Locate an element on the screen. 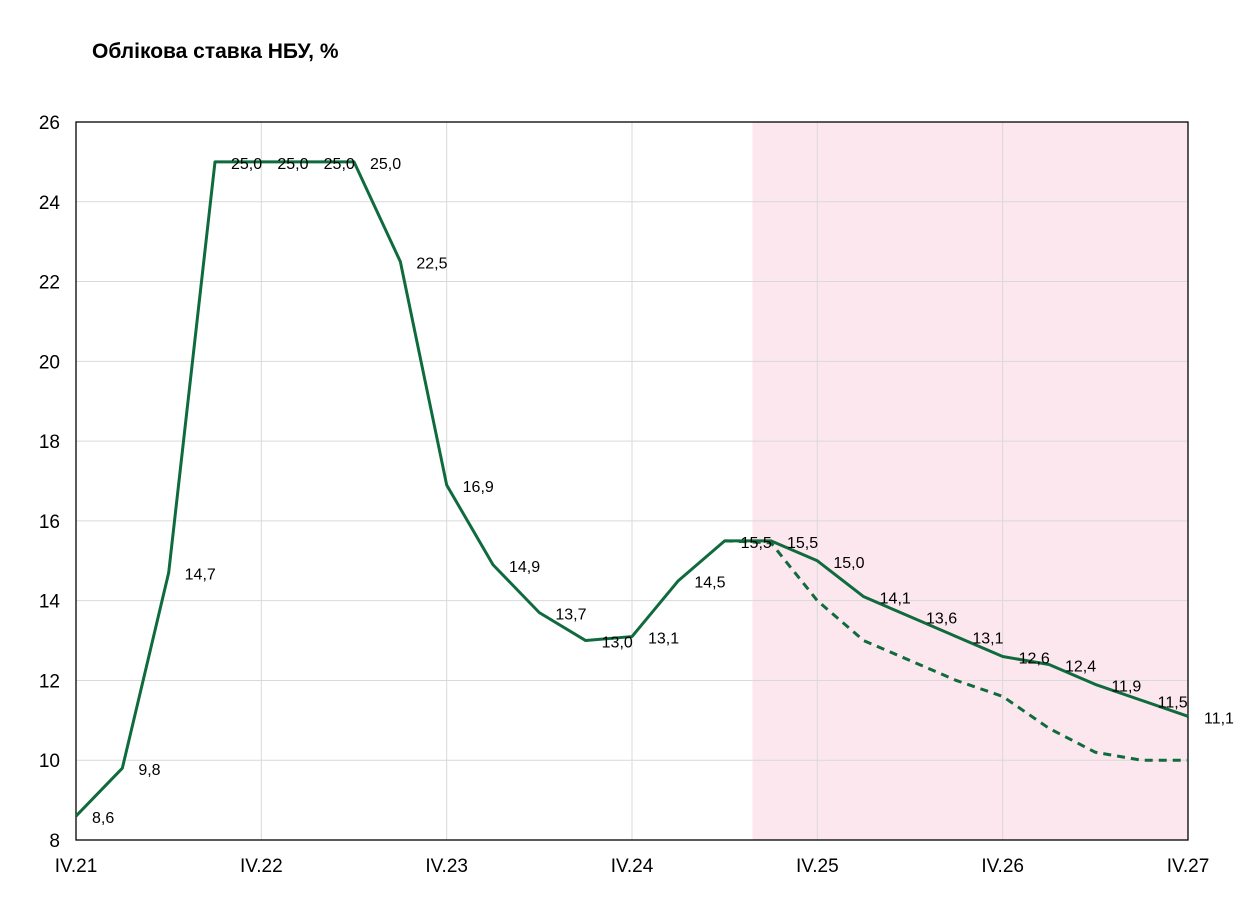 This screenshot has height=901, width=1243. data-label: 9,8 is located at coordinates (149, 770).